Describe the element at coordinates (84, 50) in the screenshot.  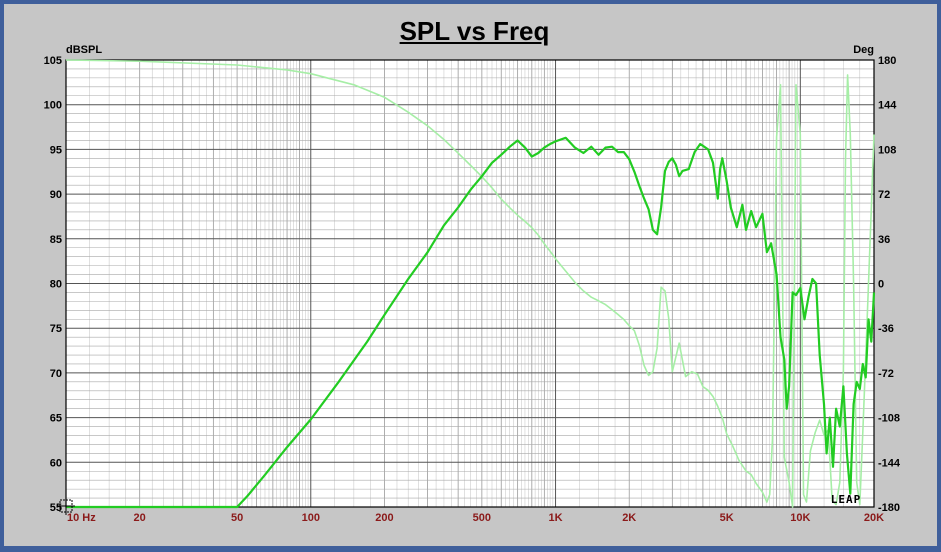
I see `y-axis-left-label: dBSPL` at that location.